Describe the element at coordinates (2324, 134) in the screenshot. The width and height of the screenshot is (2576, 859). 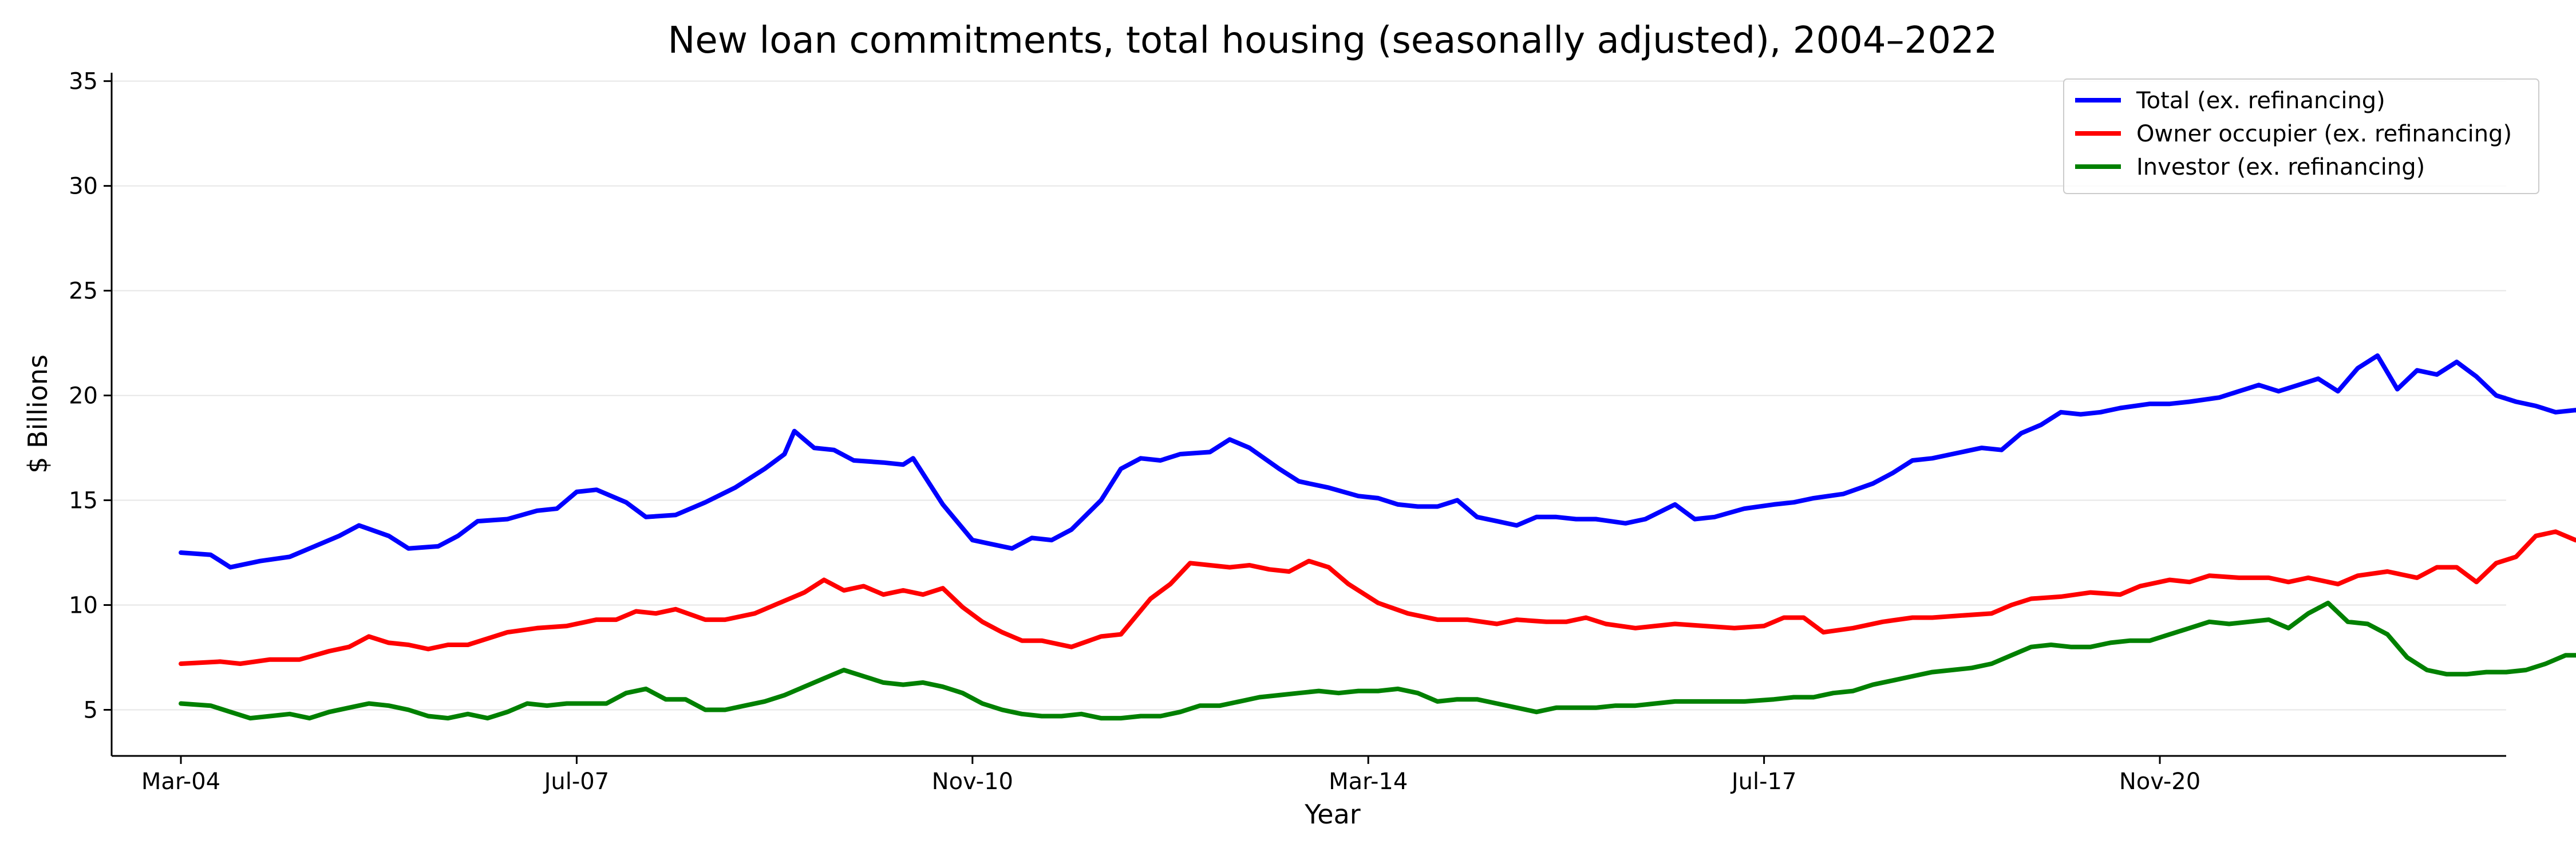
I see `legend-label: Owner occupier (ex. refinancing)` at that location.